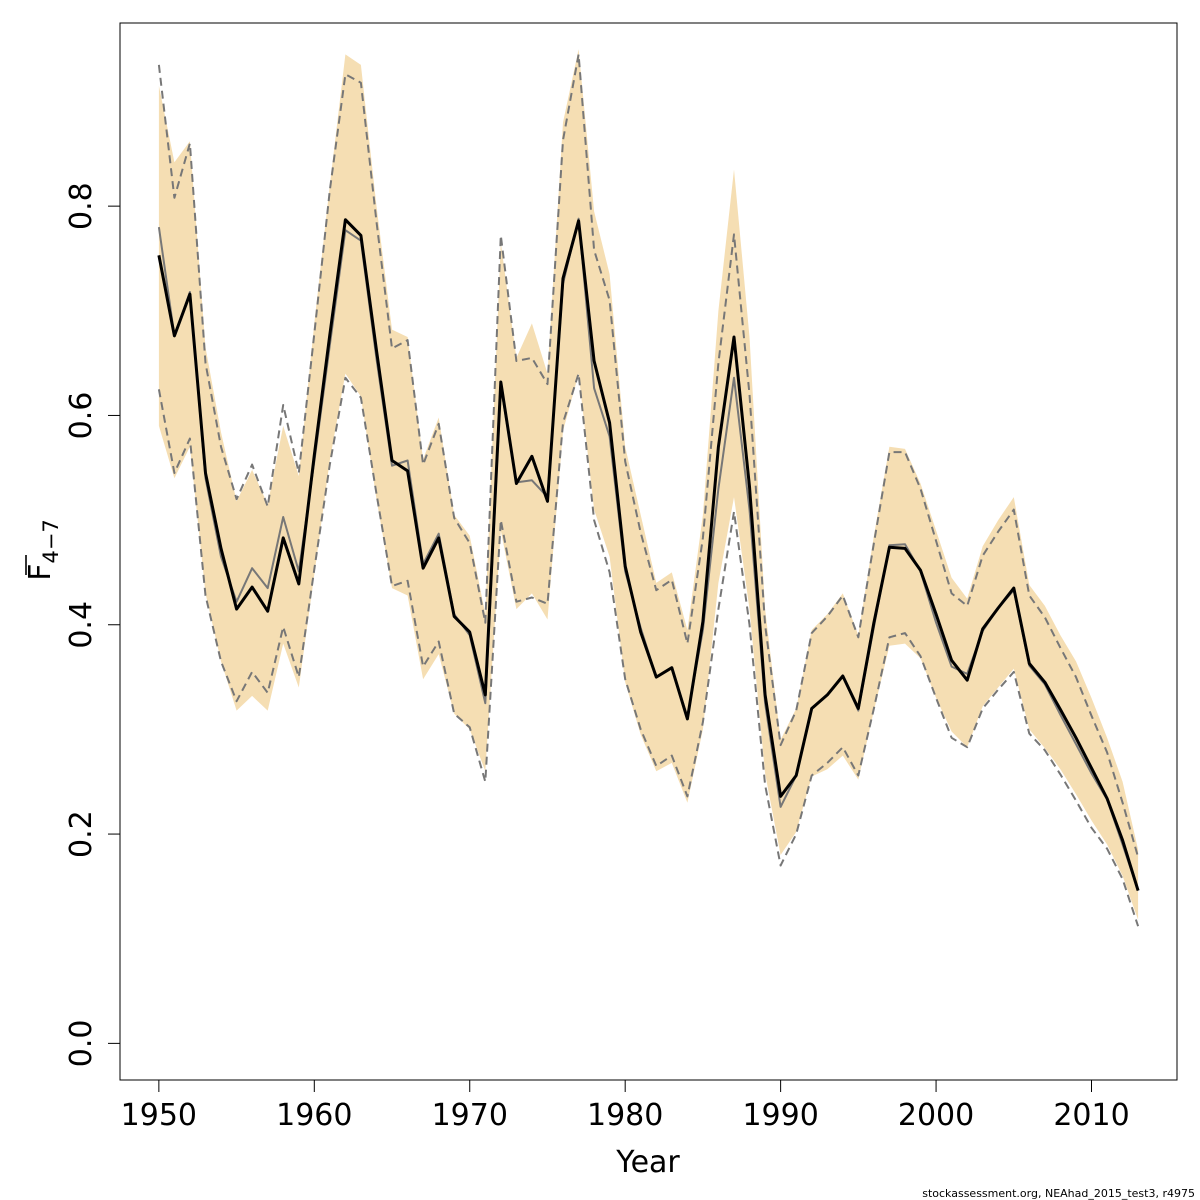  I want to click on x-axis: 1950 1960 1970 1980 1990 2000 2010, so click(625, 1106).